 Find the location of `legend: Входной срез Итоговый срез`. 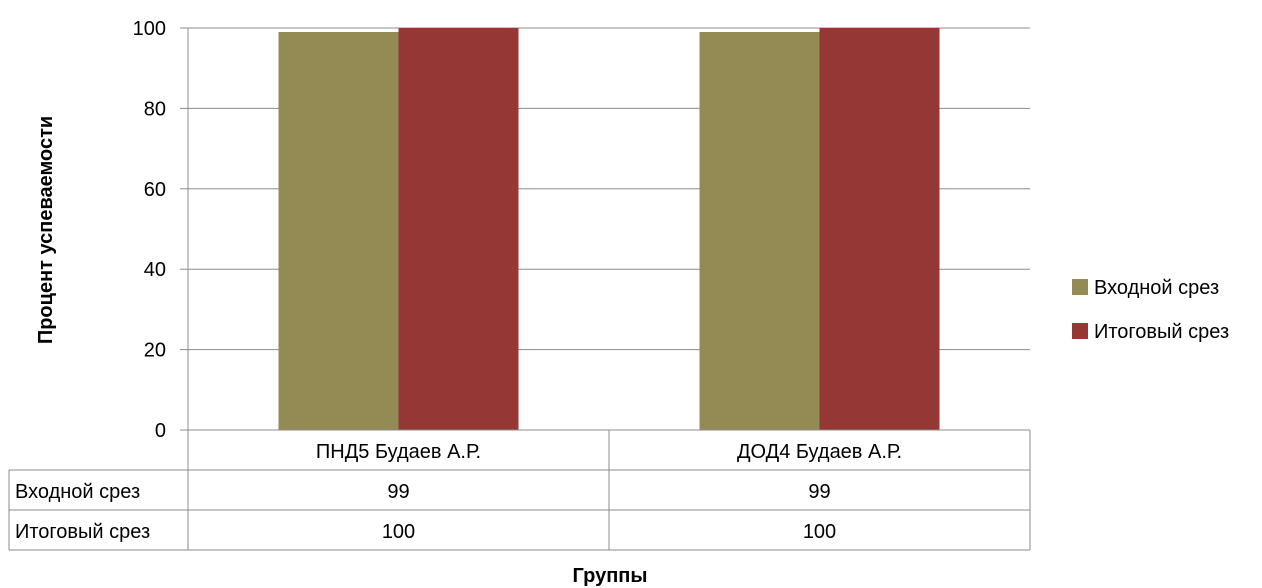

legend: Входной срез Итоговый срез is located at coordinates (1150, 310).